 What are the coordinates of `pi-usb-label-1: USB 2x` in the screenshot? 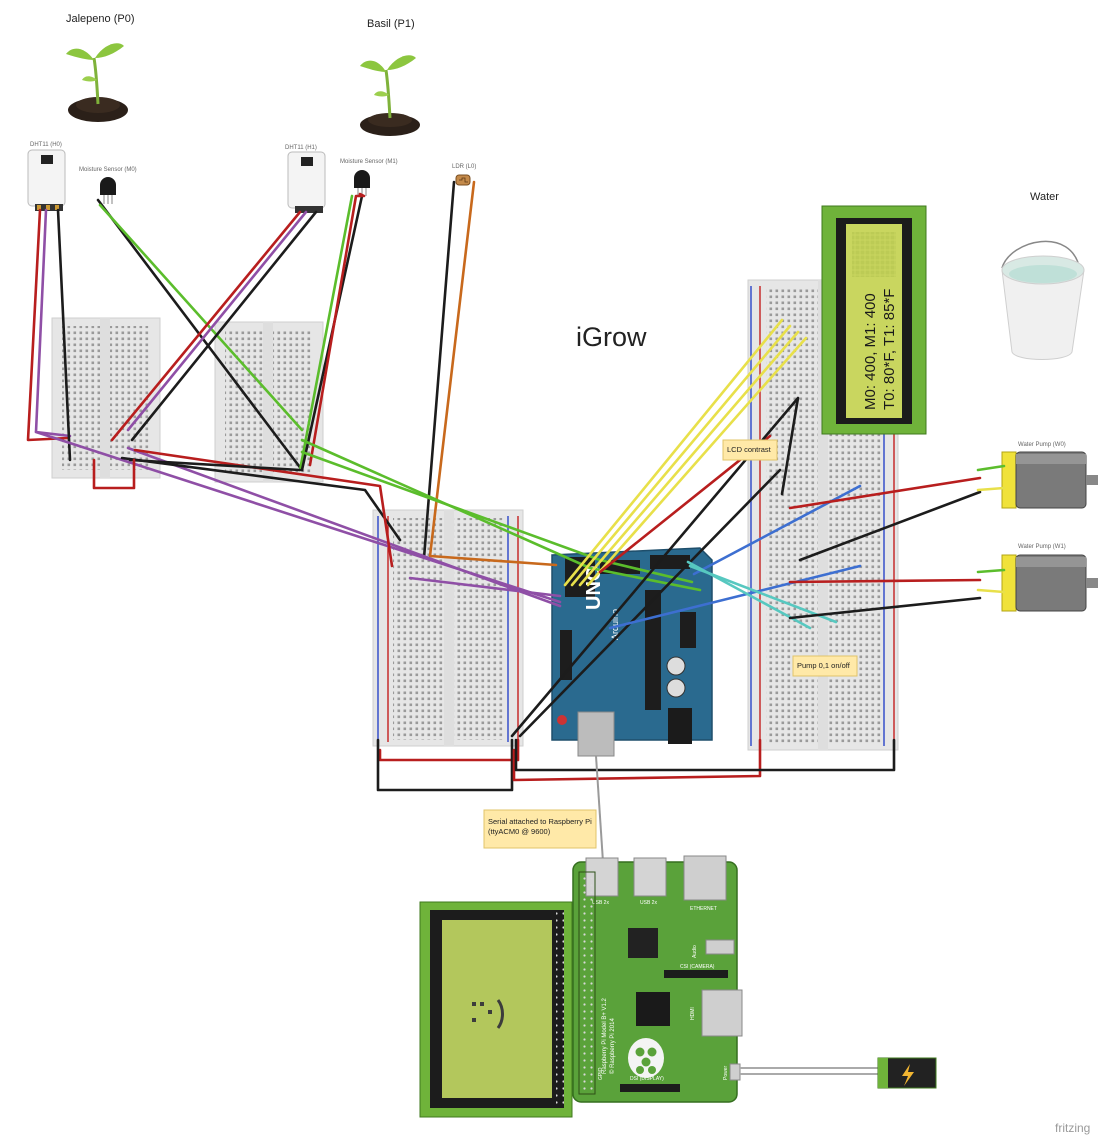 It's located at (600, 903).